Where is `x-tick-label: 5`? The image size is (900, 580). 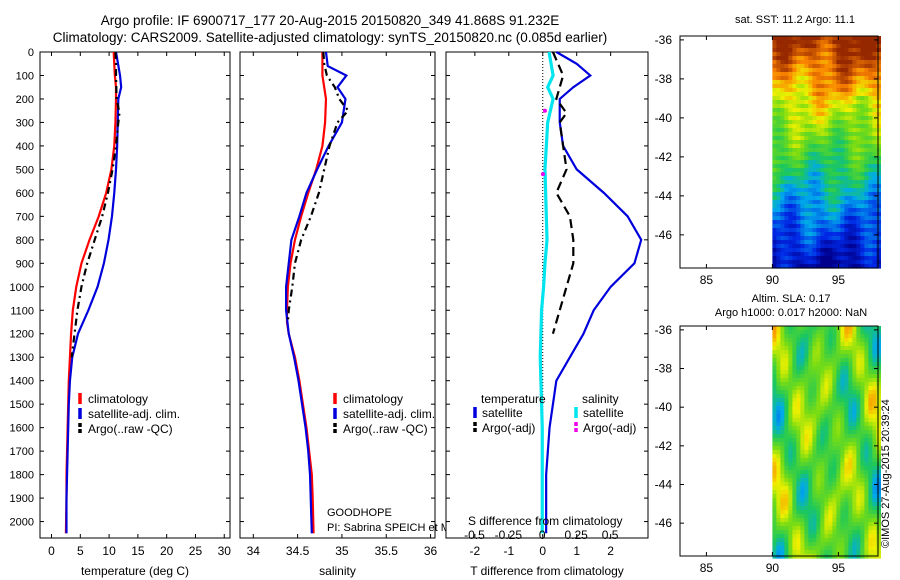
x-tick-label: 5 is located at coordinates (80, 551).